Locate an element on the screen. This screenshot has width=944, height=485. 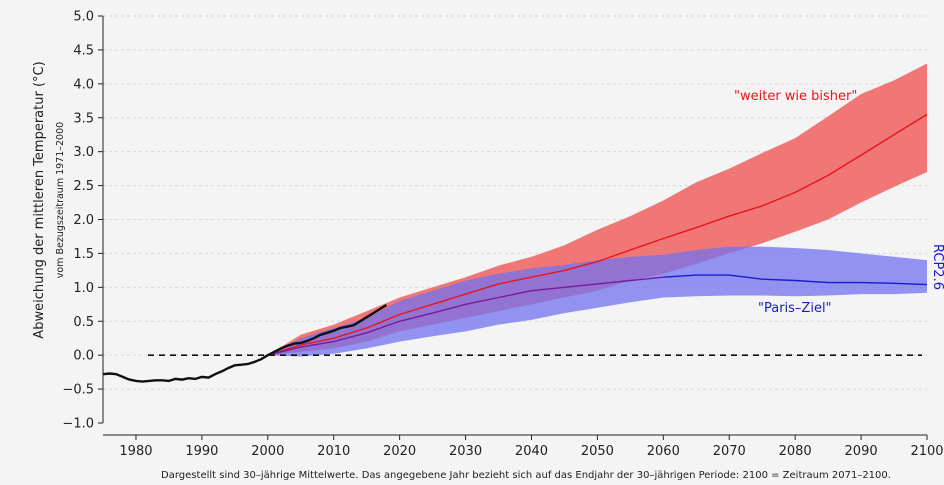
x-tick-label: 2080 is located at coordinates (795, 451).